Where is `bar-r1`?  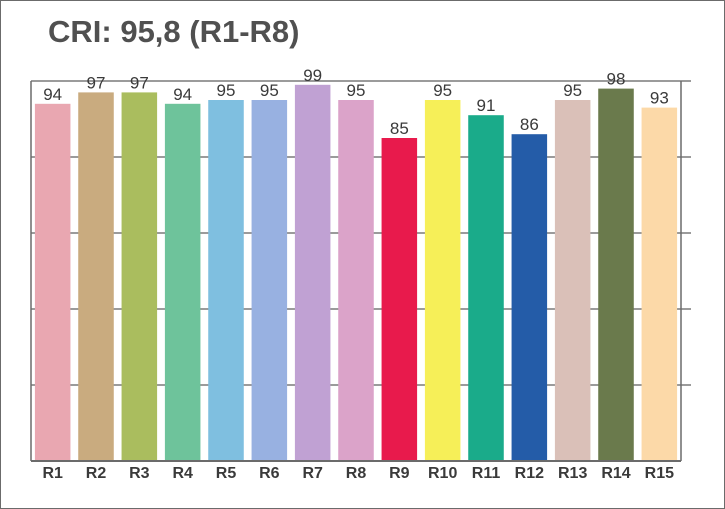 bar-r1 is located at coordinates (52, 282).